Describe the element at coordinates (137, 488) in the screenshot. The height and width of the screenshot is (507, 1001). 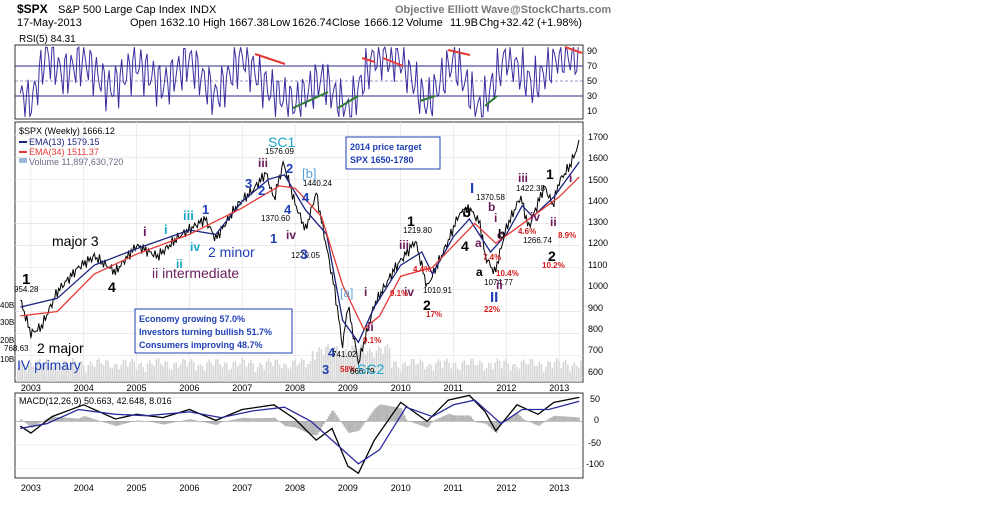
I see `x-tick-year-macd: 2005` at that location.